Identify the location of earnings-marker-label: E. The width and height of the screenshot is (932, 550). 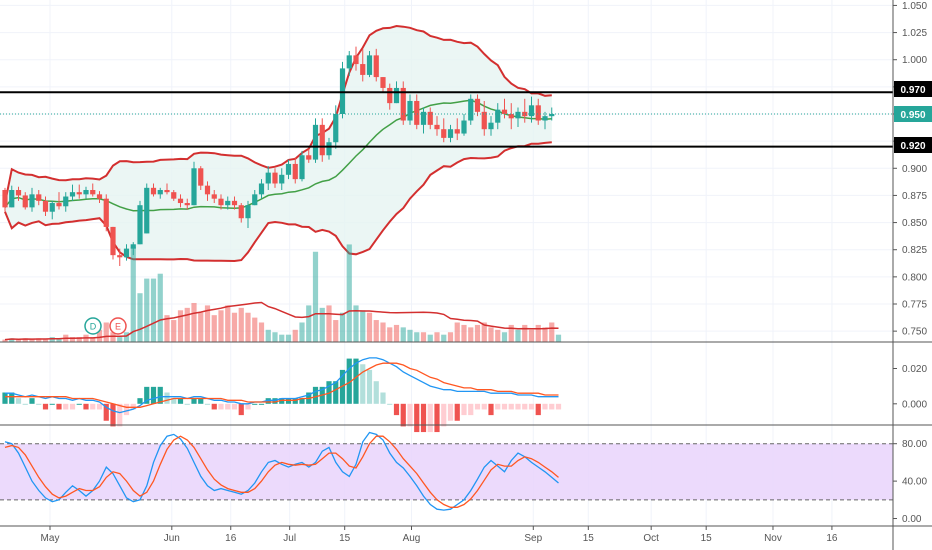
(118, 327).